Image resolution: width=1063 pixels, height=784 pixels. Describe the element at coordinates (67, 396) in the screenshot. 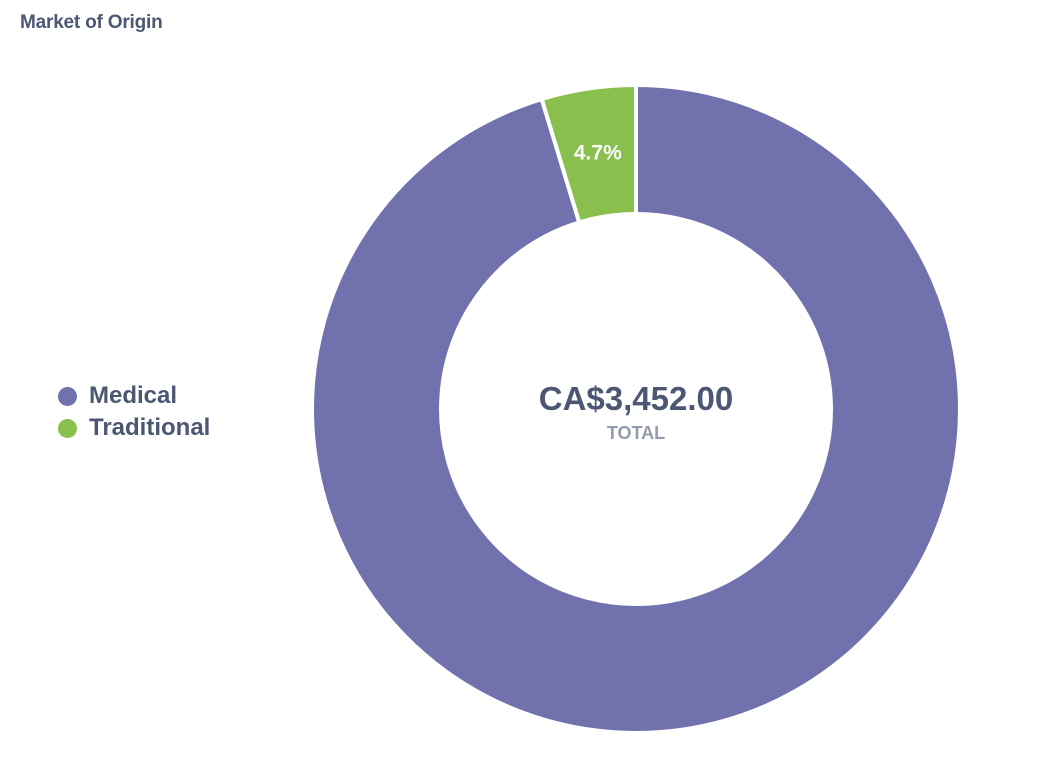

I see `legend-dot-medical` at that location.